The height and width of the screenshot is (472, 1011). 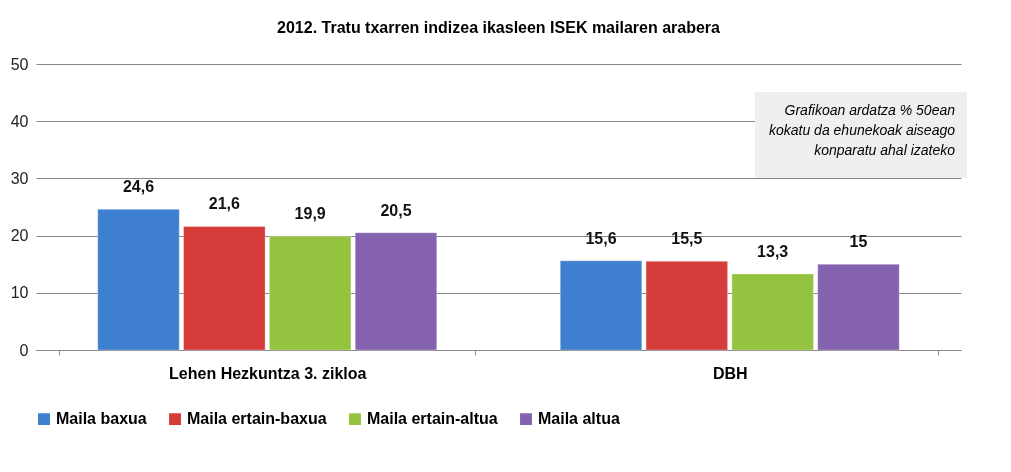 What do you see at coordinates (310, 214) in the screenshot?
I see `data-label: 19,9` at bounding box center [310, 214].